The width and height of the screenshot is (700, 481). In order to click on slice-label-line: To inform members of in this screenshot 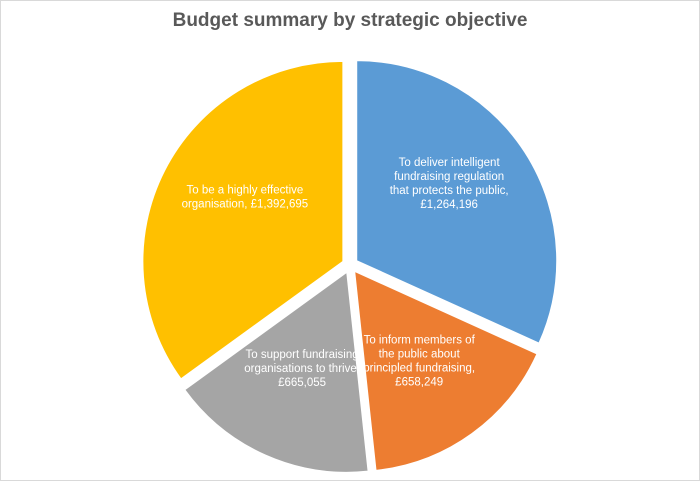, I will do `click(420, 341)`.